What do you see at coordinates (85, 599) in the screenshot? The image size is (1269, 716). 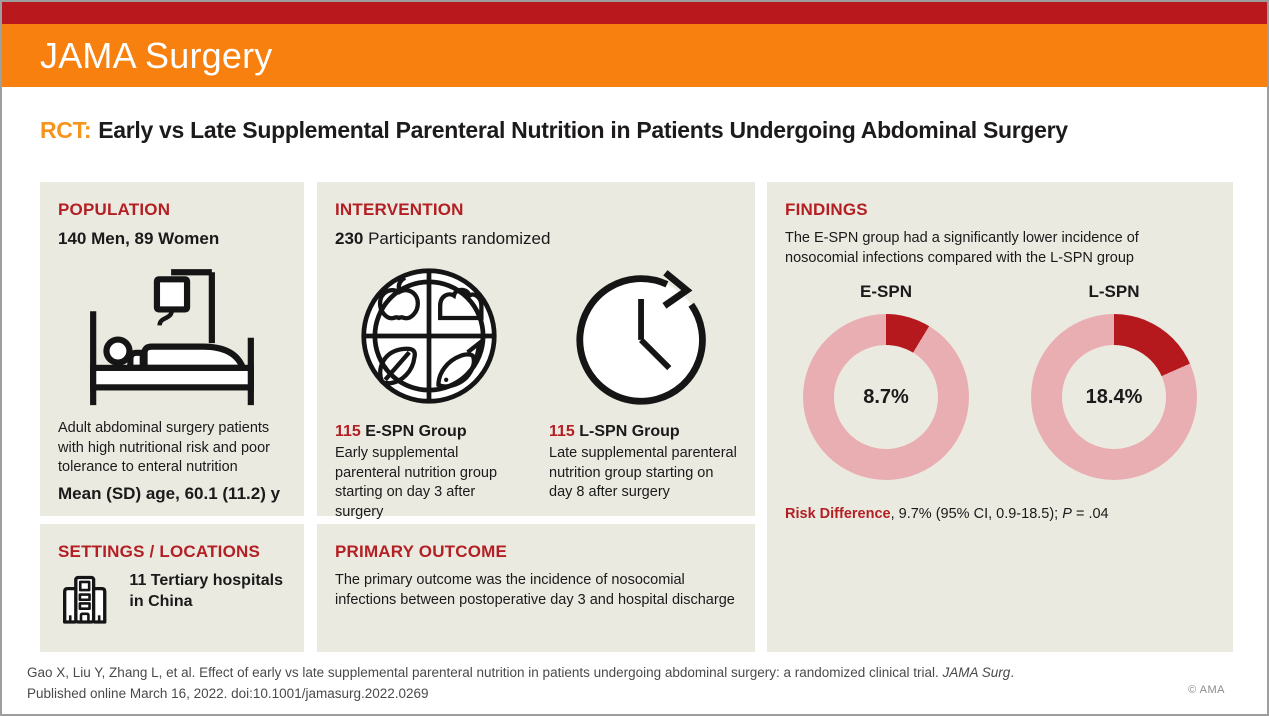 I see `hospital-icon` at bounding box center [85, 599].